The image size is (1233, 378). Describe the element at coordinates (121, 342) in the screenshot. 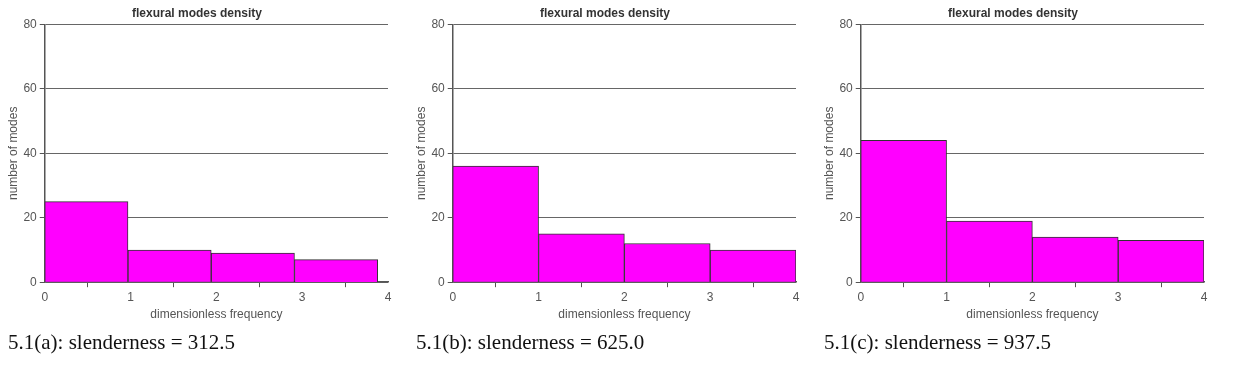

I see `text: 5.1(a): slenderness = 312.5` at that location.